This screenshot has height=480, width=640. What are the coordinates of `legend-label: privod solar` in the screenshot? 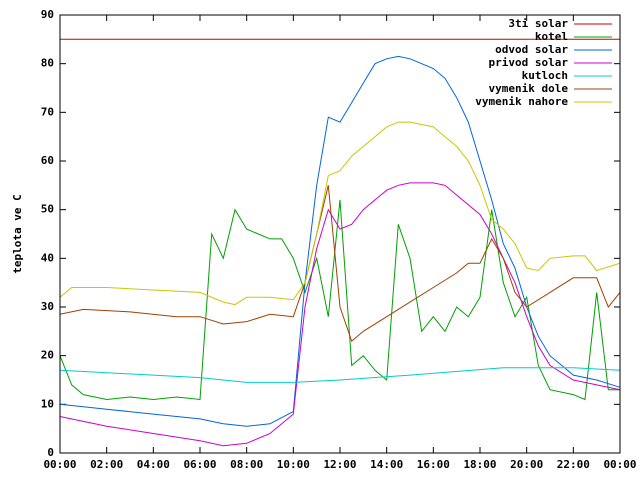 It's located at (529, 62).